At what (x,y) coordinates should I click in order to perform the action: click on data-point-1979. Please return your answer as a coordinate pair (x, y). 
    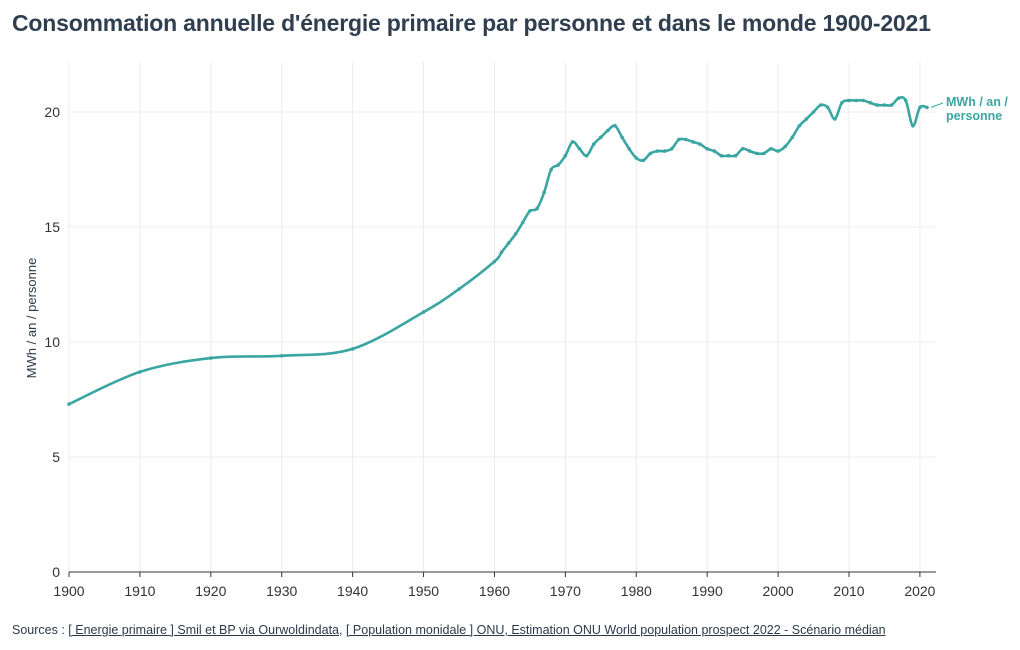
    Looking at the image, I should click on (629, 149).